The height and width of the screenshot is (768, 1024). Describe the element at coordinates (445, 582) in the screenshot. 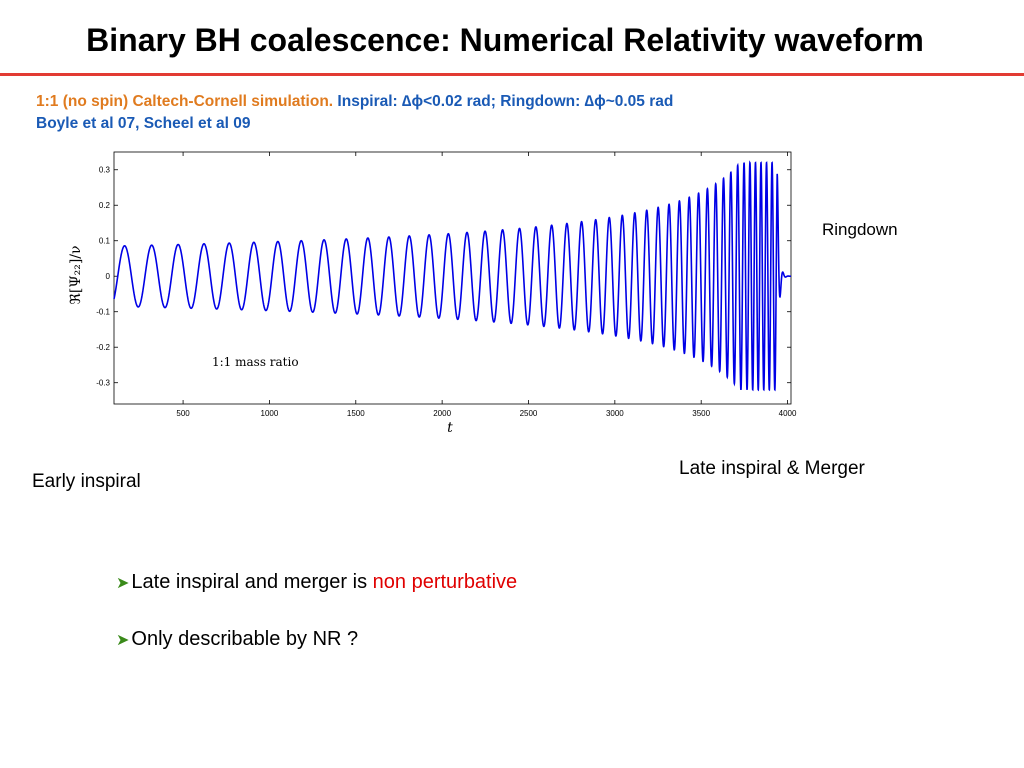

I see `bullet-highlight: non perturbative` at that location.